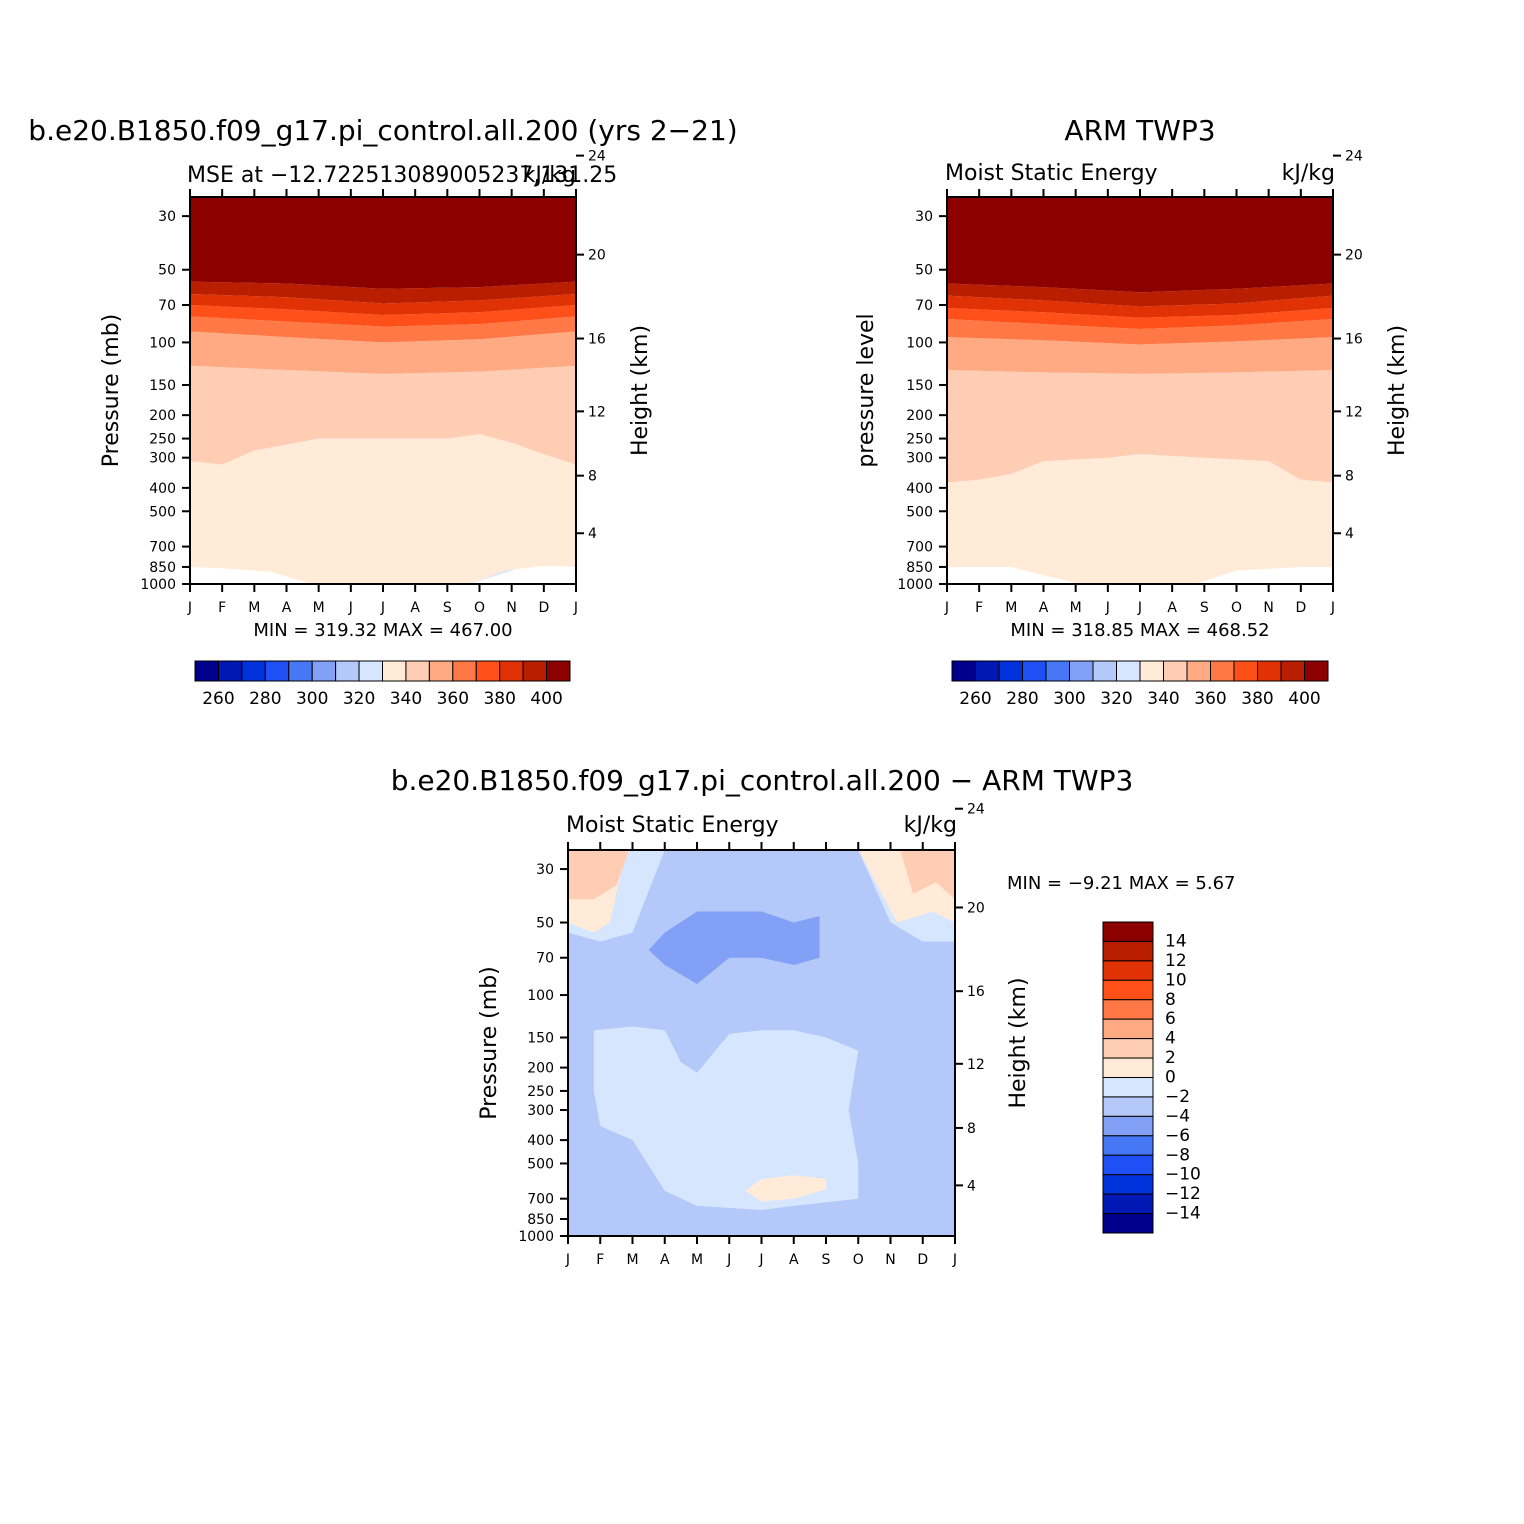 The width and height of the screenshot is (1524, 1524). I want to click on colorbar-label: 6, so click(1170, 1019).